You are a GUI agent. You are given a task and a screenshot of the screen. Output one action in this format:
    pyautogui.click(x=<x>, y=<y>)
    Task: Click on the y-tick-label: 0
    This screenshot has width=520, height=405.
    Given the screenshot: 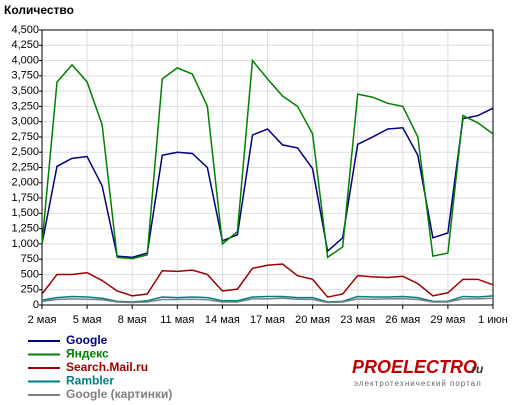 What is the action you would take?
    pyautogui.click(x=36, y=305)
    